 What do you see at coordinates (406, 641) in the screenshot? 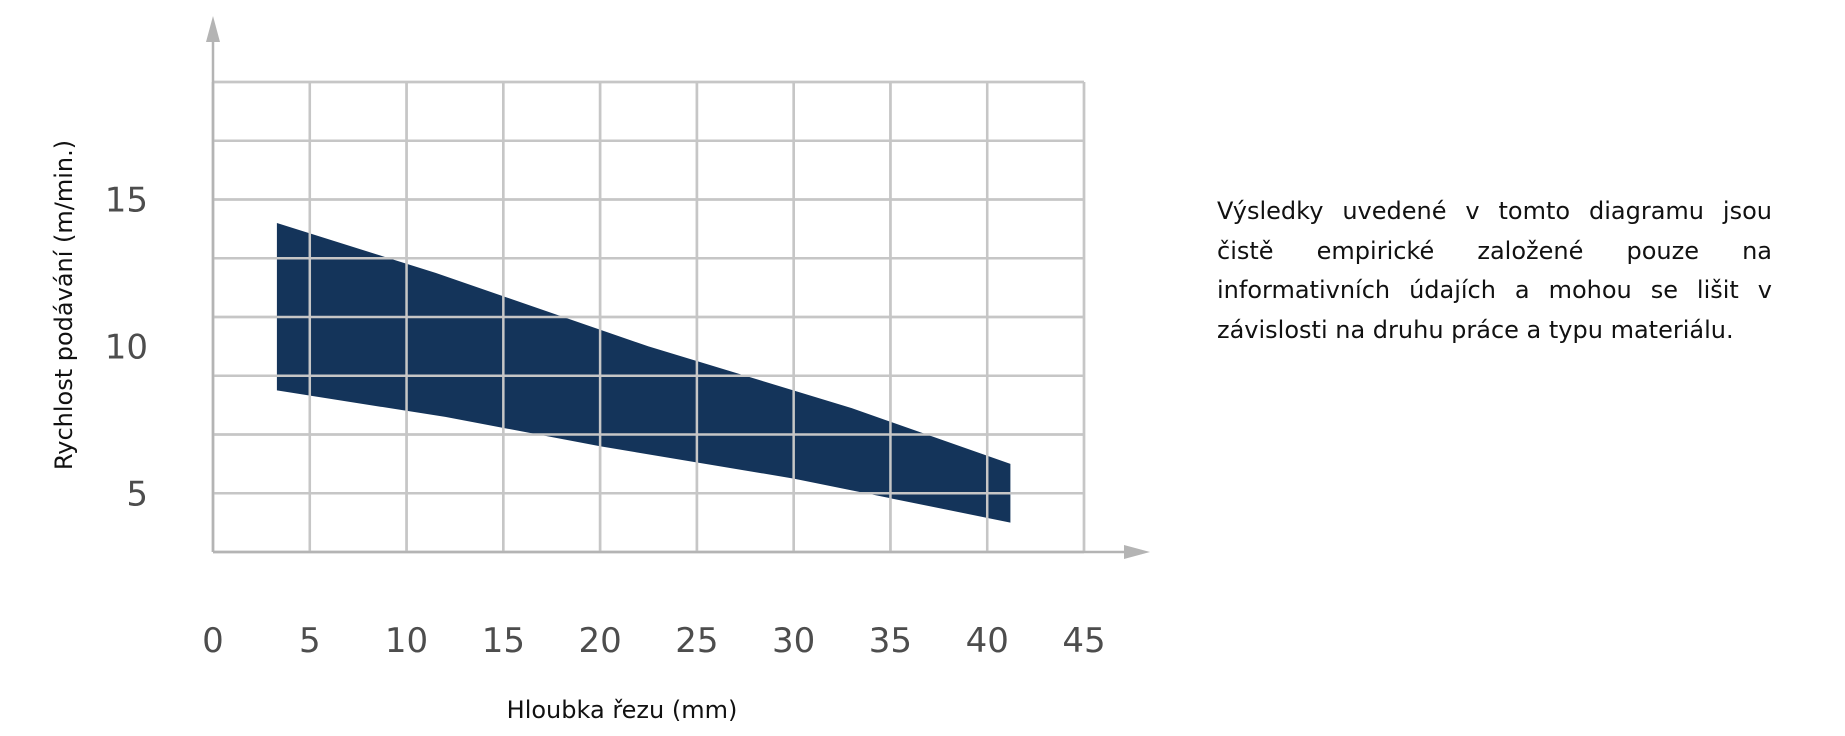
I see `x-tick-label: 10` at bounding box center [406, 641].